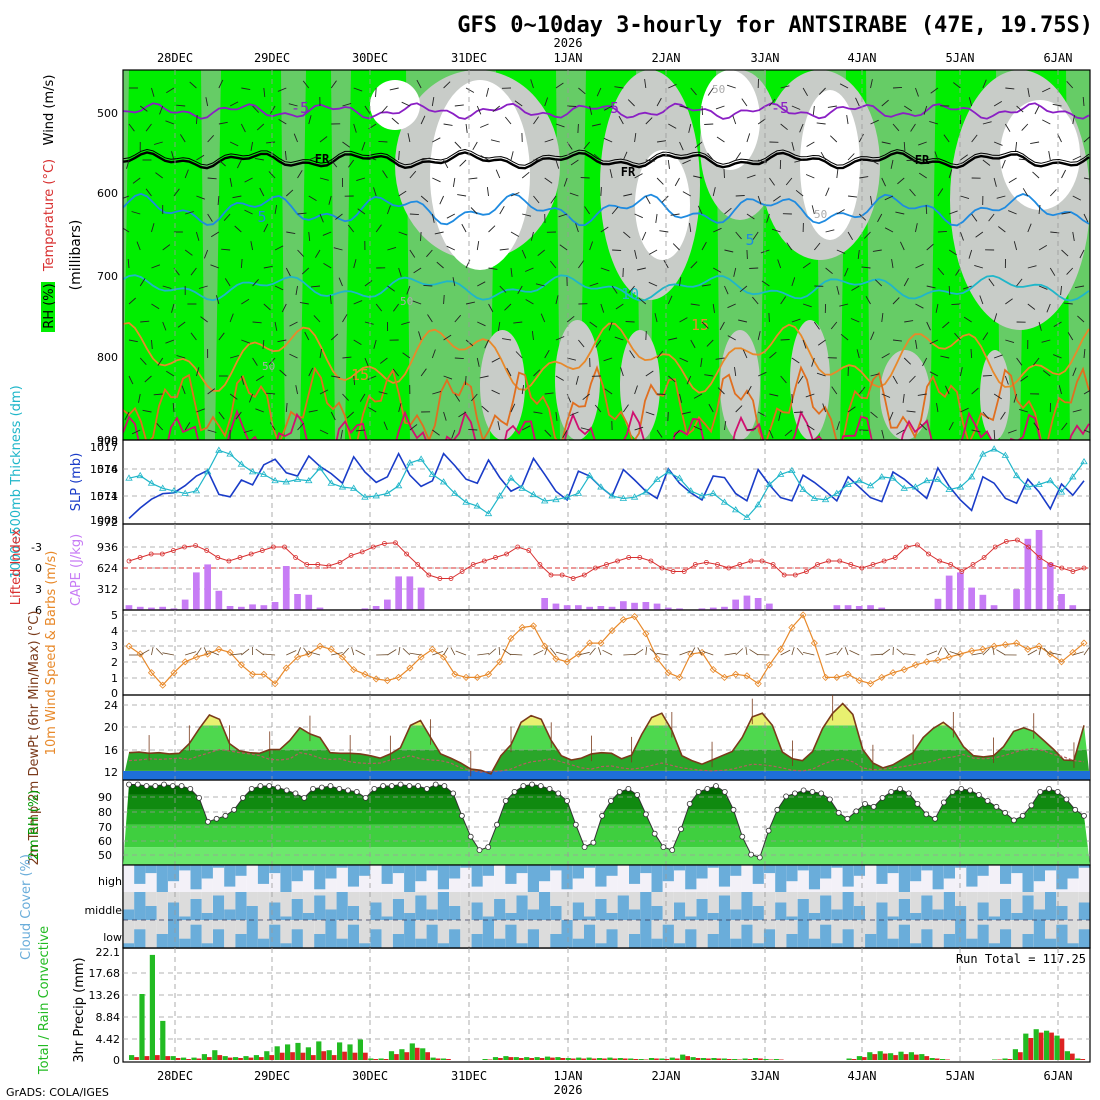  Describe the element at coordinates (395, 105) in the screenshot. I see `rh-very-dry-region` at that location.